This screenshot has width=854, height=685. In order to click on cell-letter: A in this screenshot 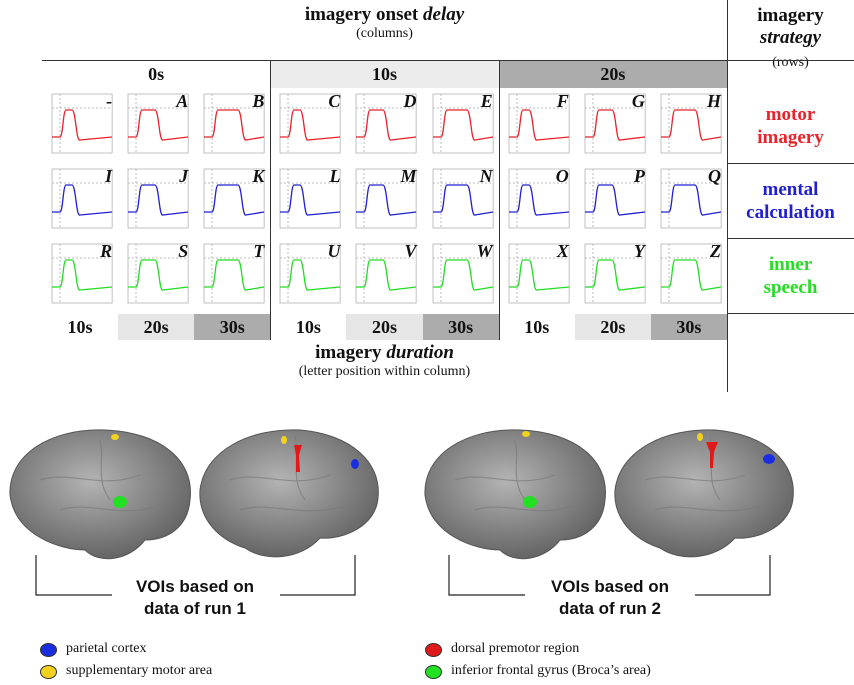, I will do `click(182, 101)`.